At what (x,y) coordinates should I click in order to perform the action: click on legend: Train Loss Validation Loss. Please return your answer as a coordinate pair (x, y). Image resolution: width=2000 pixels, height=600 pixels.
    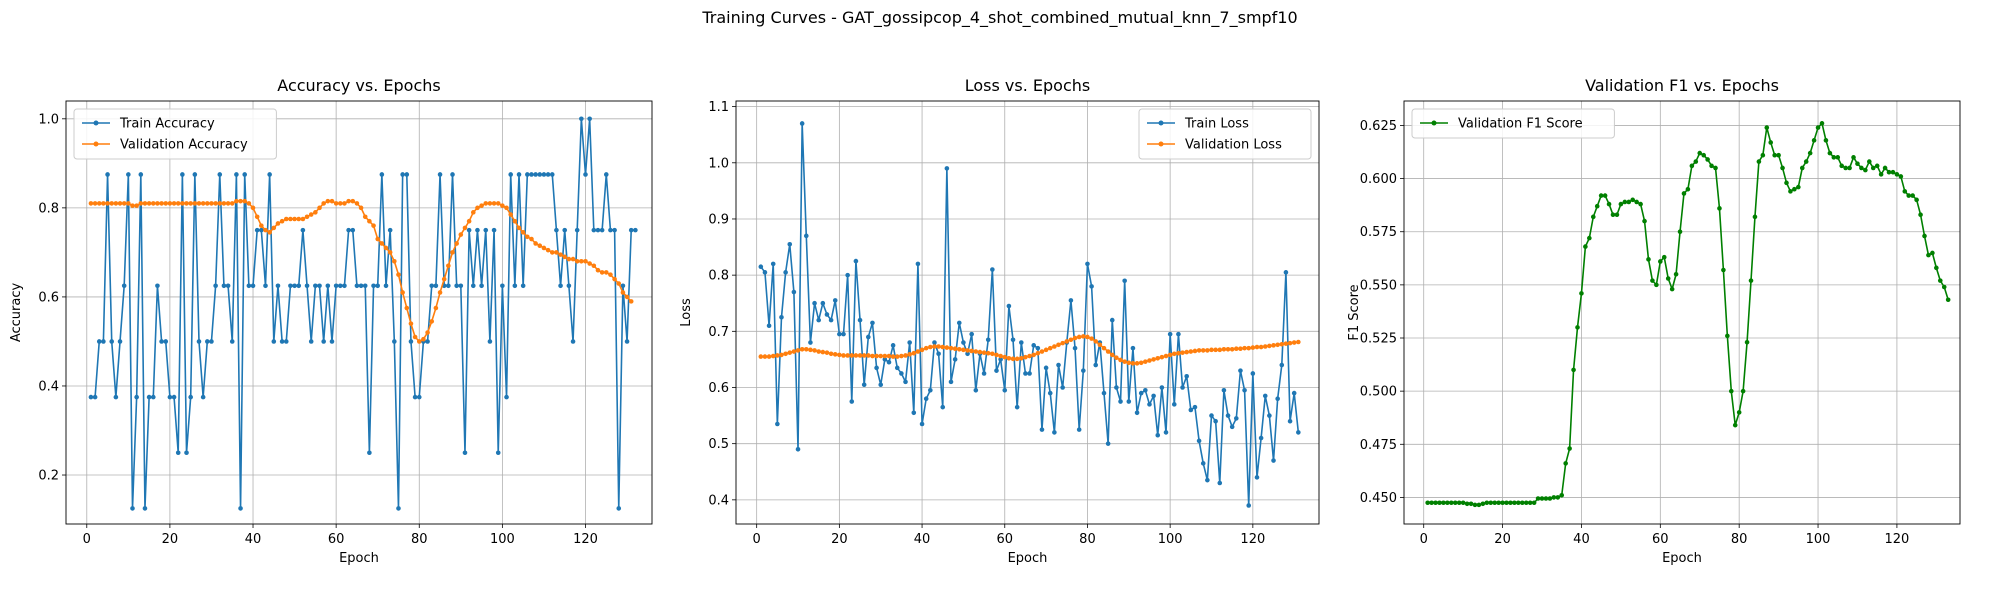
    Looking at the image, I should click on (1225, 134).